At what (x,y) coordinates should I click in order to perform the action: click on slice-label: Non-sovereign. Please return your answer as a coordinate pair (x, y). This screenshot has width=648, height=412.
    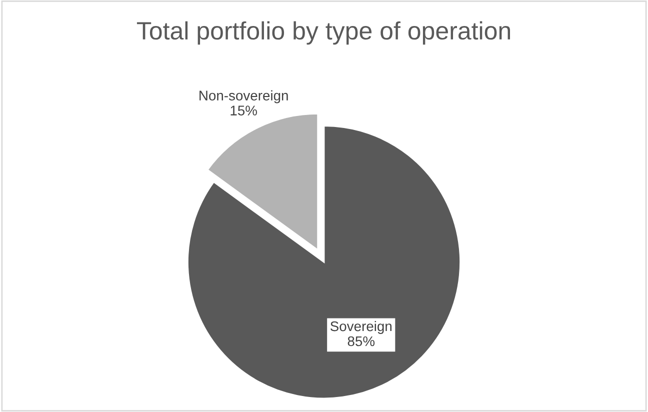
    Looking at the image, I should click on (244, 97).